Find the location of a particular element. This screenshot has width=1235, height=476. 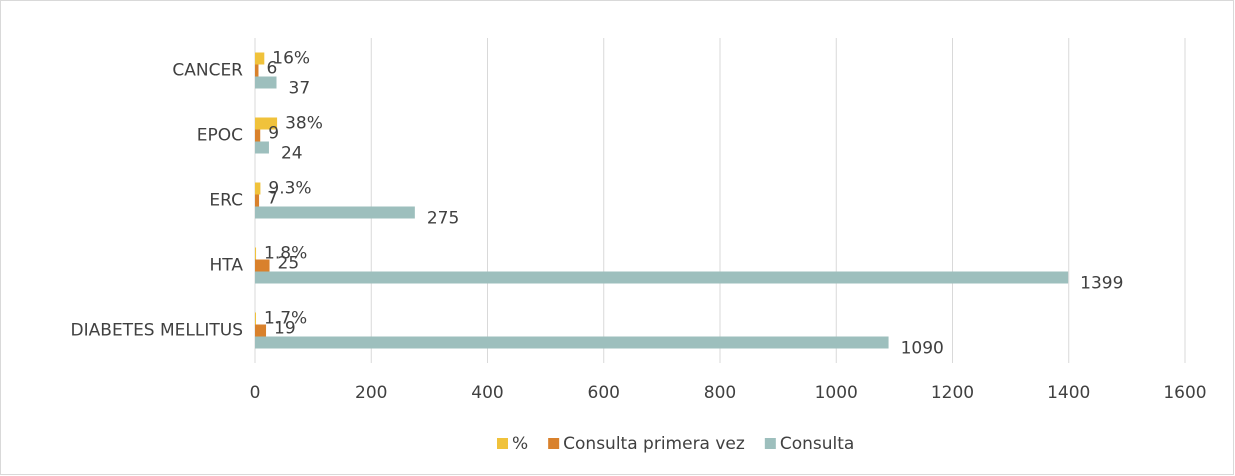

legend-label: Consulta primera vez is located at coordinates (654, 444).